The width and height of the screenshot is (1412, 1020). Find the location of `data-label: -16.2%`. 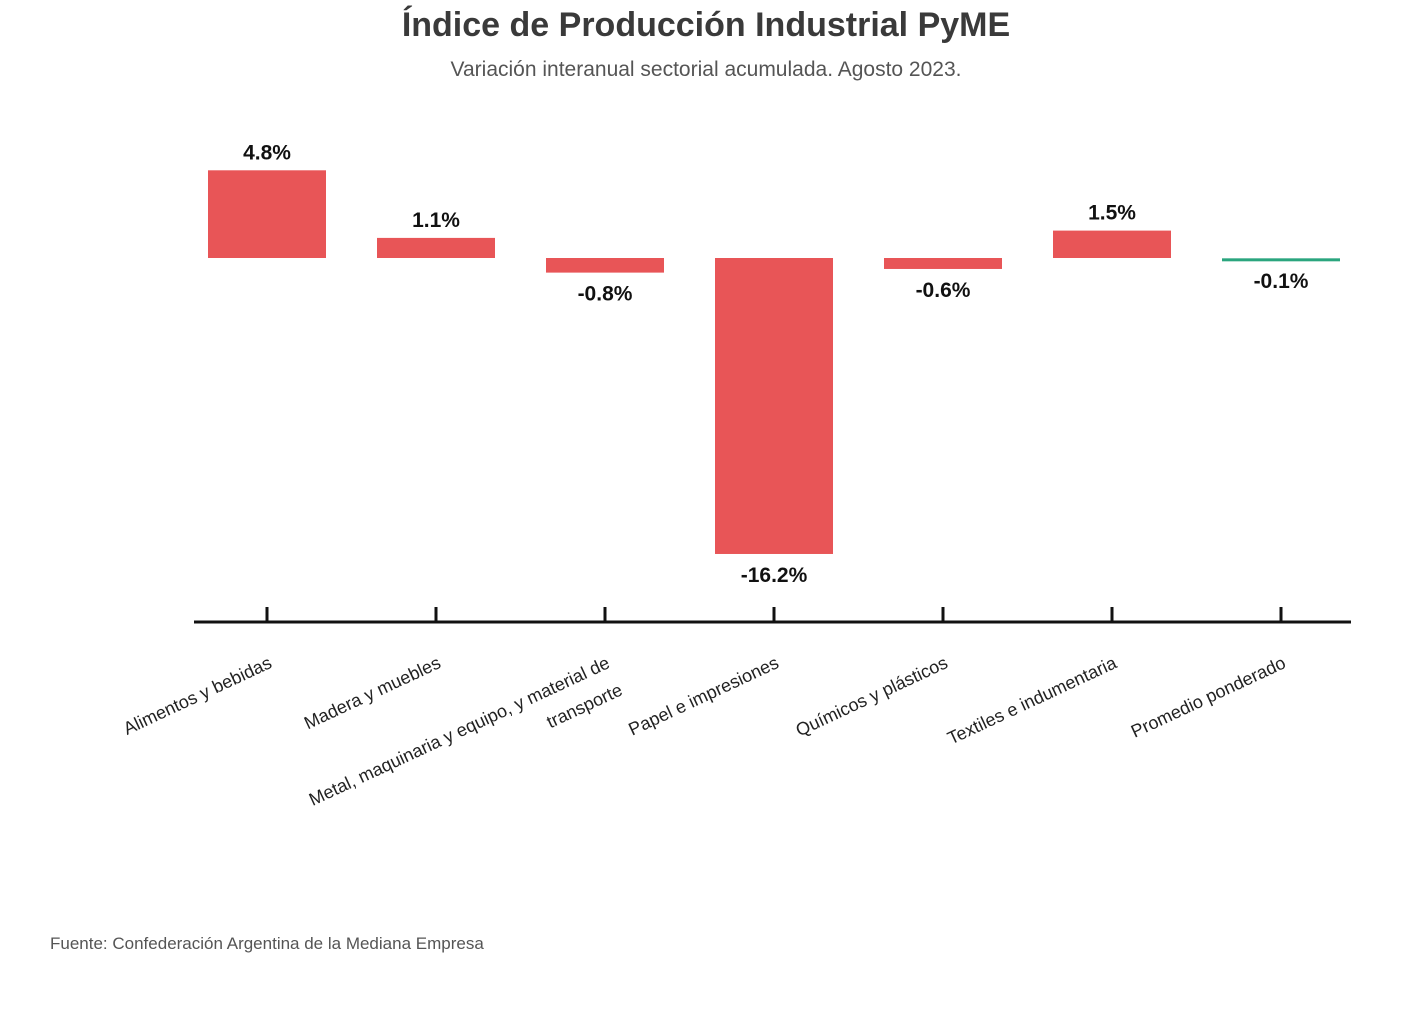

data-label: -16.2% is located at coordinates (774, 575).